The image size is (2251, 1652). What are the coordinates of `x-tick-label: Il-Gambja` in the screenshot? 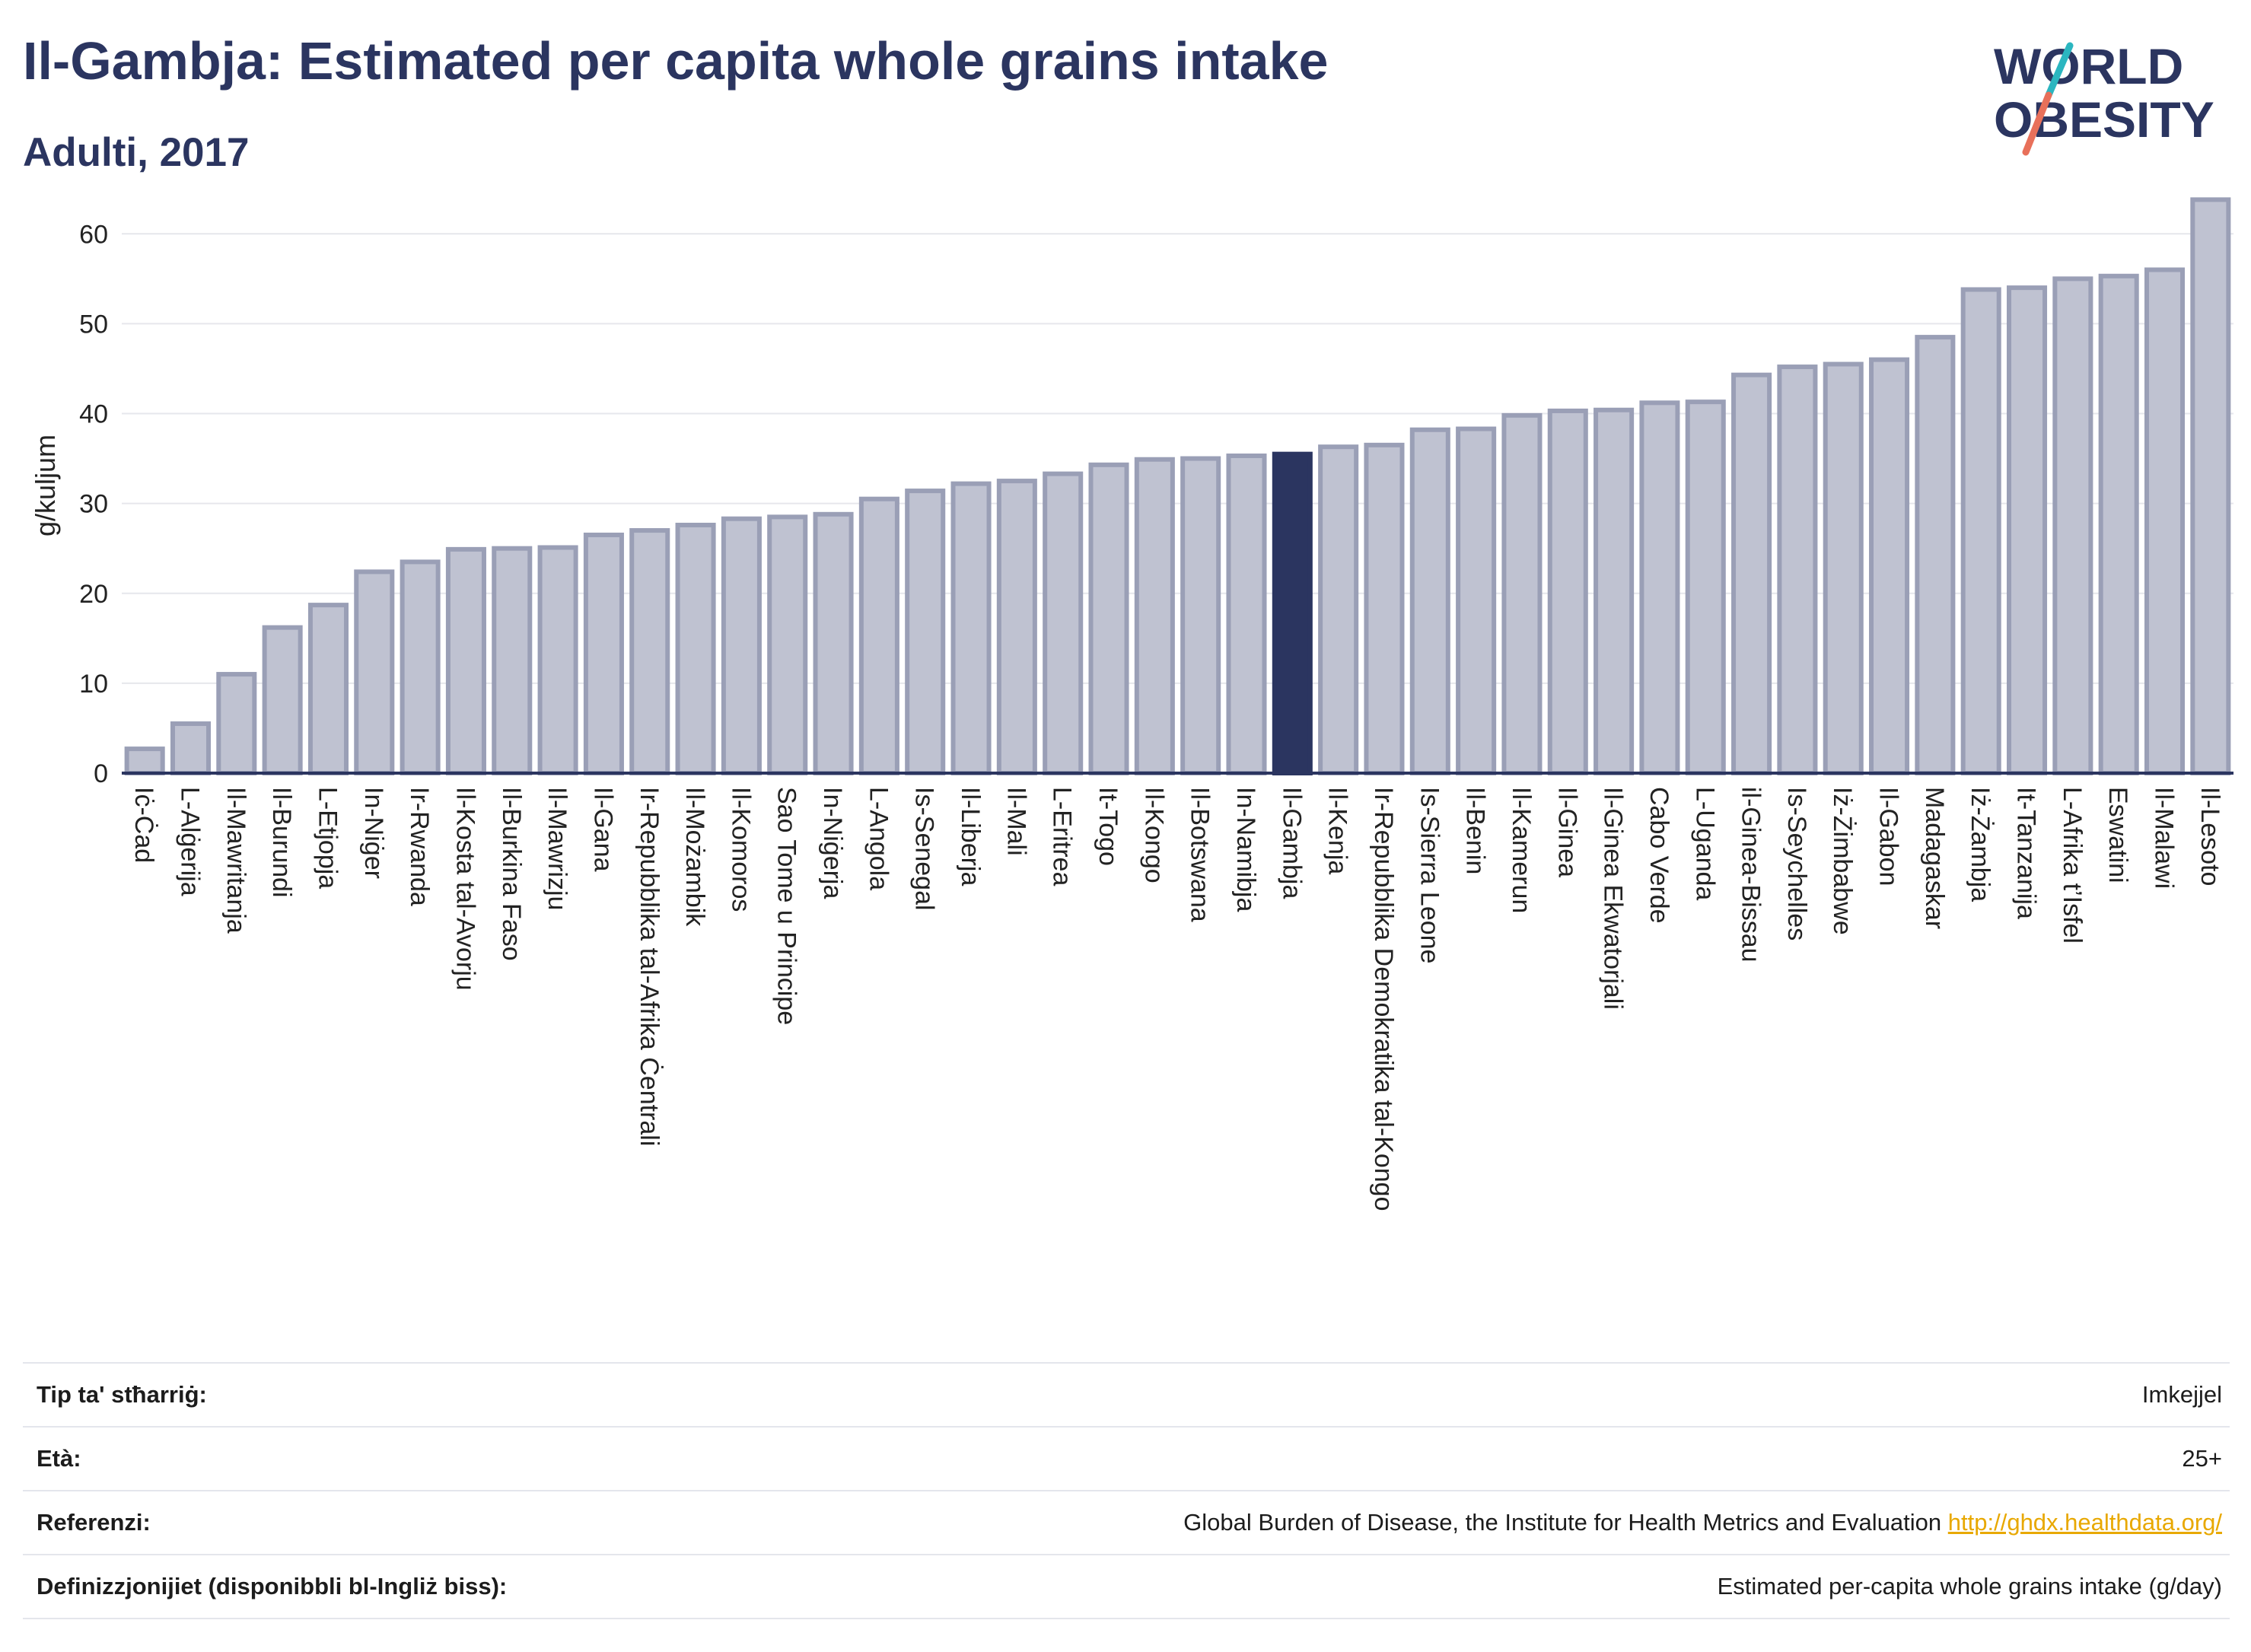 It's located at (1291, 843).